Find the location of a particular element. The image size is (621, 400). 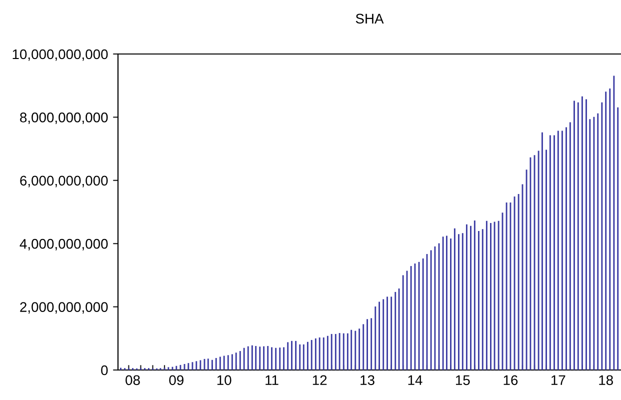

x-tick-label: 12 is located at coordinates (319, 380).